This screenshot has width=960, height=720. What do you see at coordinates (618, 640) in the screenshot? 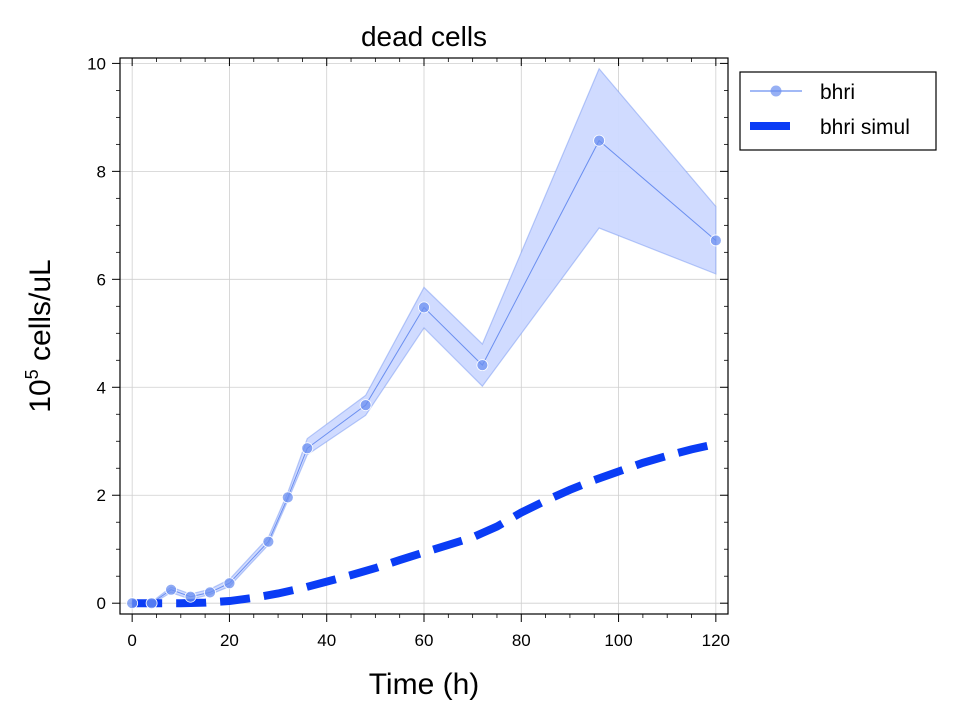
I see `x-tick-label: 100` at bounding box center [618, 640].